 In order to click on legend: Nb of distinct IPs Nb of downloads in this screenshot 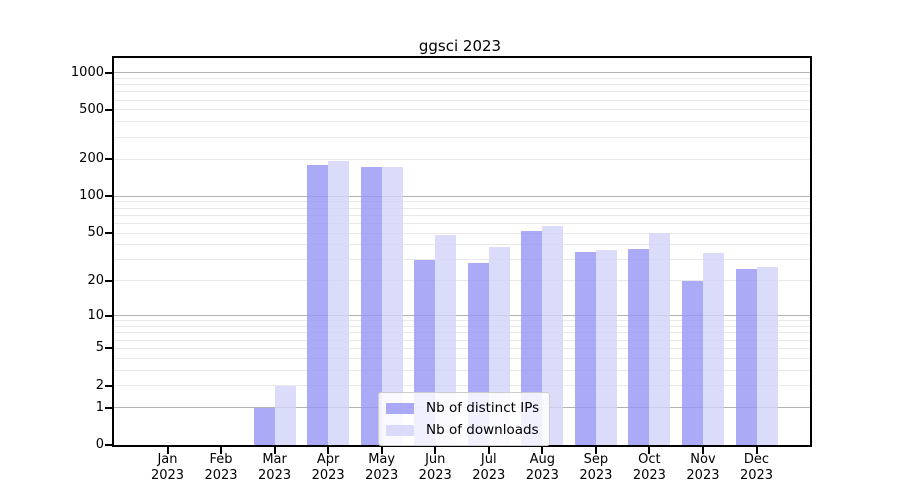, I will do `click(464, 419)`.